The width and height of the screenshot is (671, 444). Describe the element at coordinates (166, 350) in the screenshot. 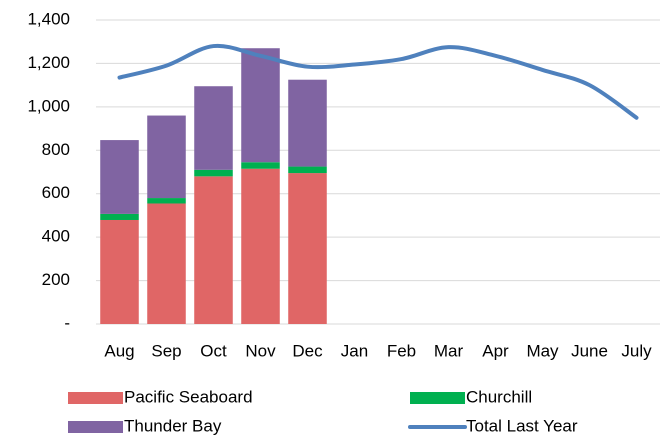

I see `x-tick-label: Sep` at that location.